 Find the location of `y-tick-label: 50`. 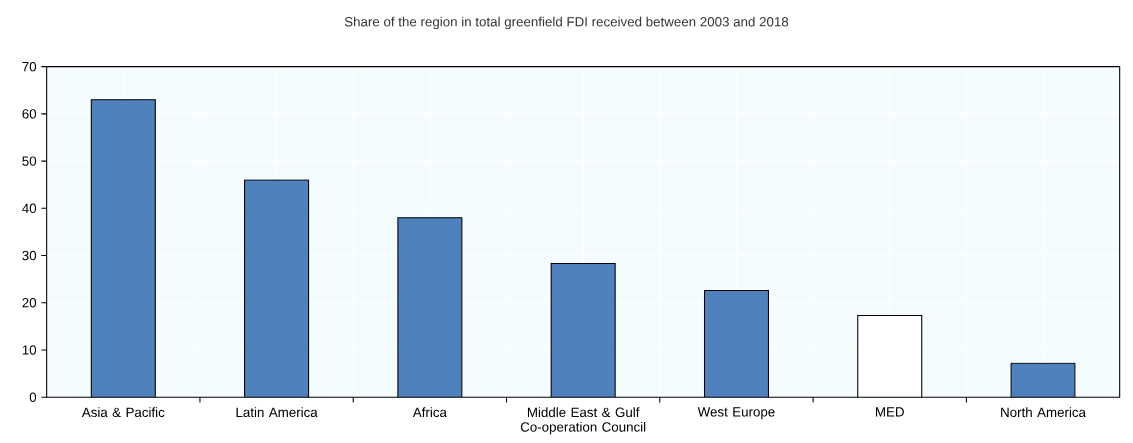

y-tick-label: 50 is located at coordinates (29, 161).